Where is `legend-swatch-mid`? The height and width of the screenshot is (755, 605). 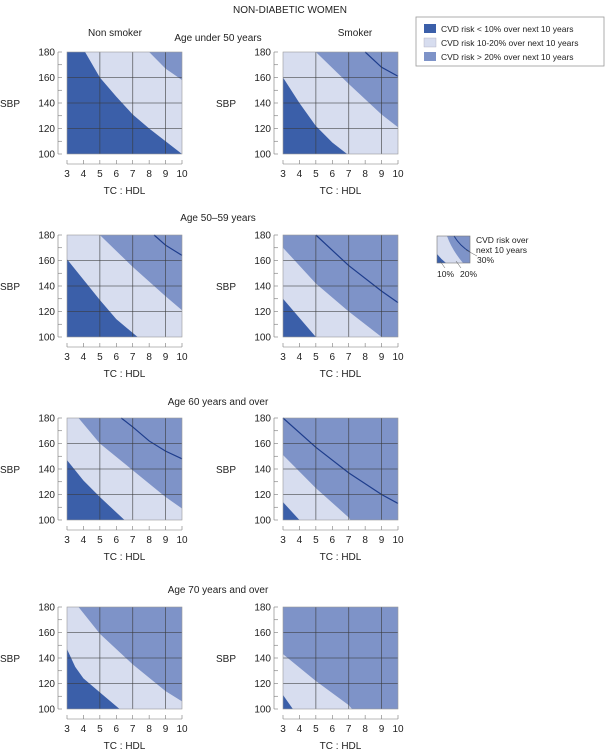
legend-swatch-mid is located at coordinates (430, 42).